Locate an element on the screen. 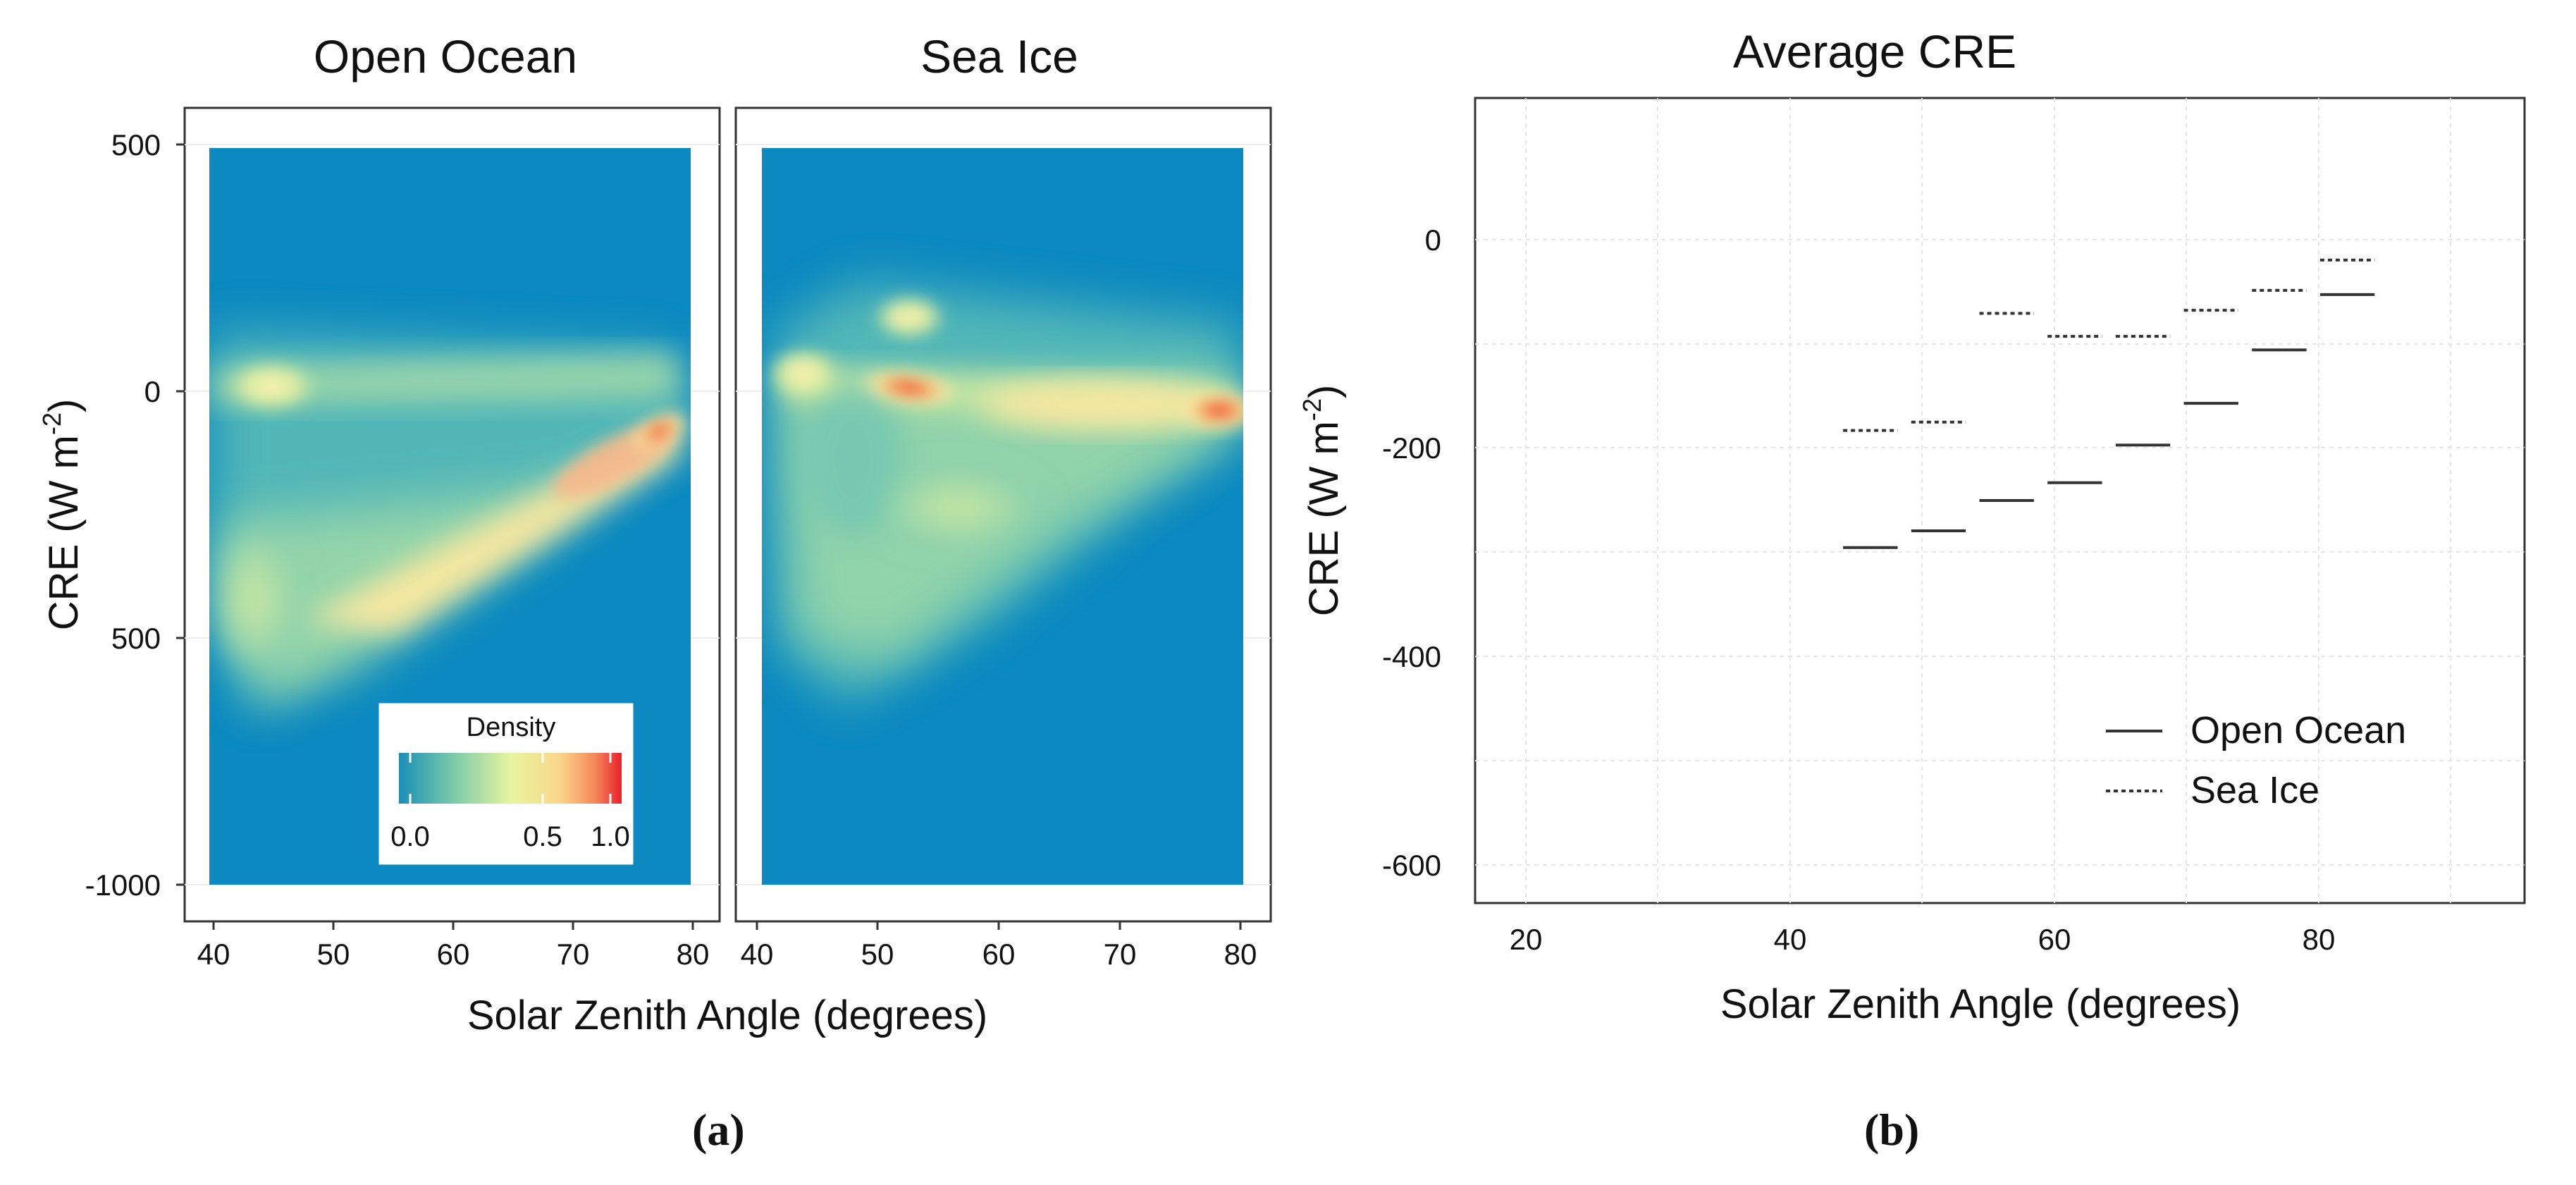 The height and width of the screenshot is (1185, 2576). legend-label: Sea Ice is located at coordinates (2254, 790).